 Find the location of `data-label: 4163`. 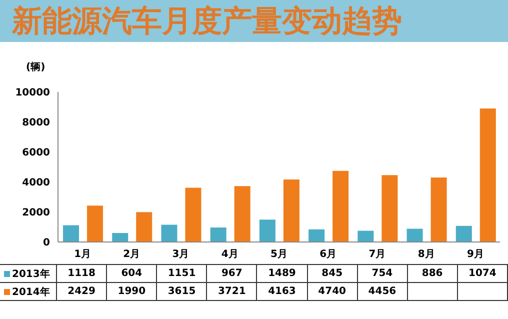

data-label: 4163 is located at coordinates (282, 291).